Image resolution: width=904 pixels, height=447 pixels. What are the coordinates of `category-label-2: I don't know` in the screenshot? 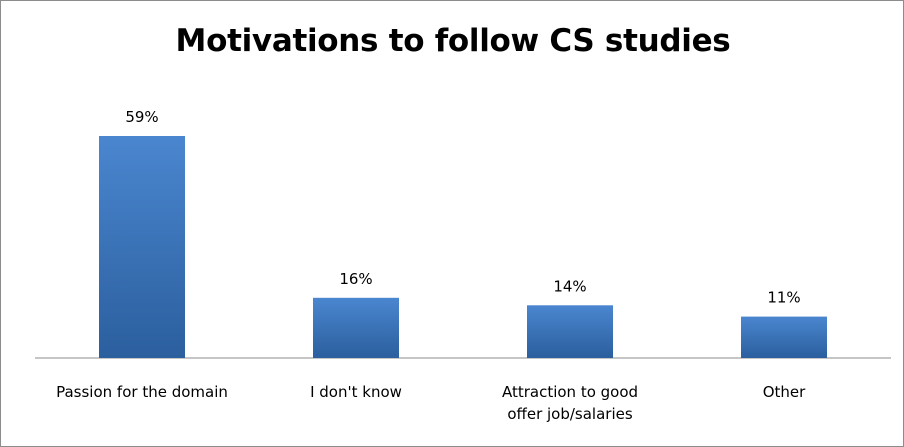 It's located at (356, 392).